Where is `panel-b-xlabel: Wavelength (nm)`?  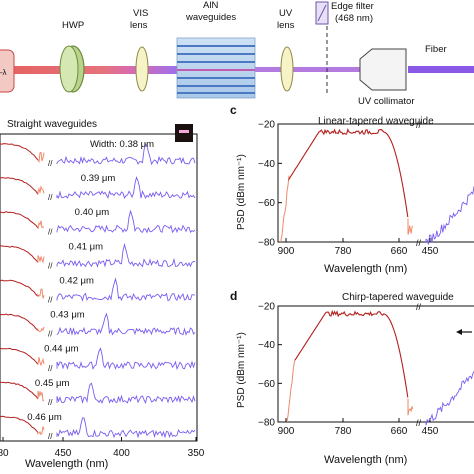
panel-b-xlabel: Wavelength (nm) is located at coordinates (66, 464).